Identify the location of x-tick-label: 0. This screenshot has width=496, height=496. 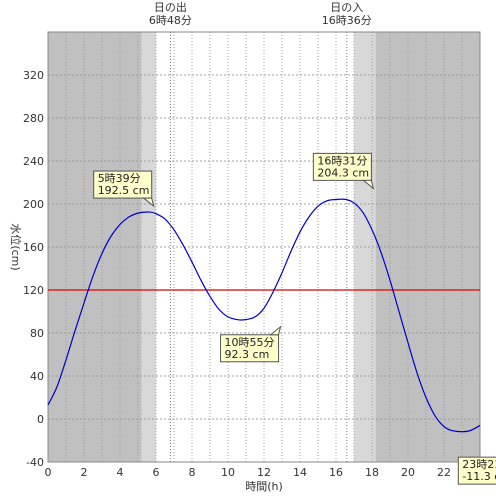
(48, 472).